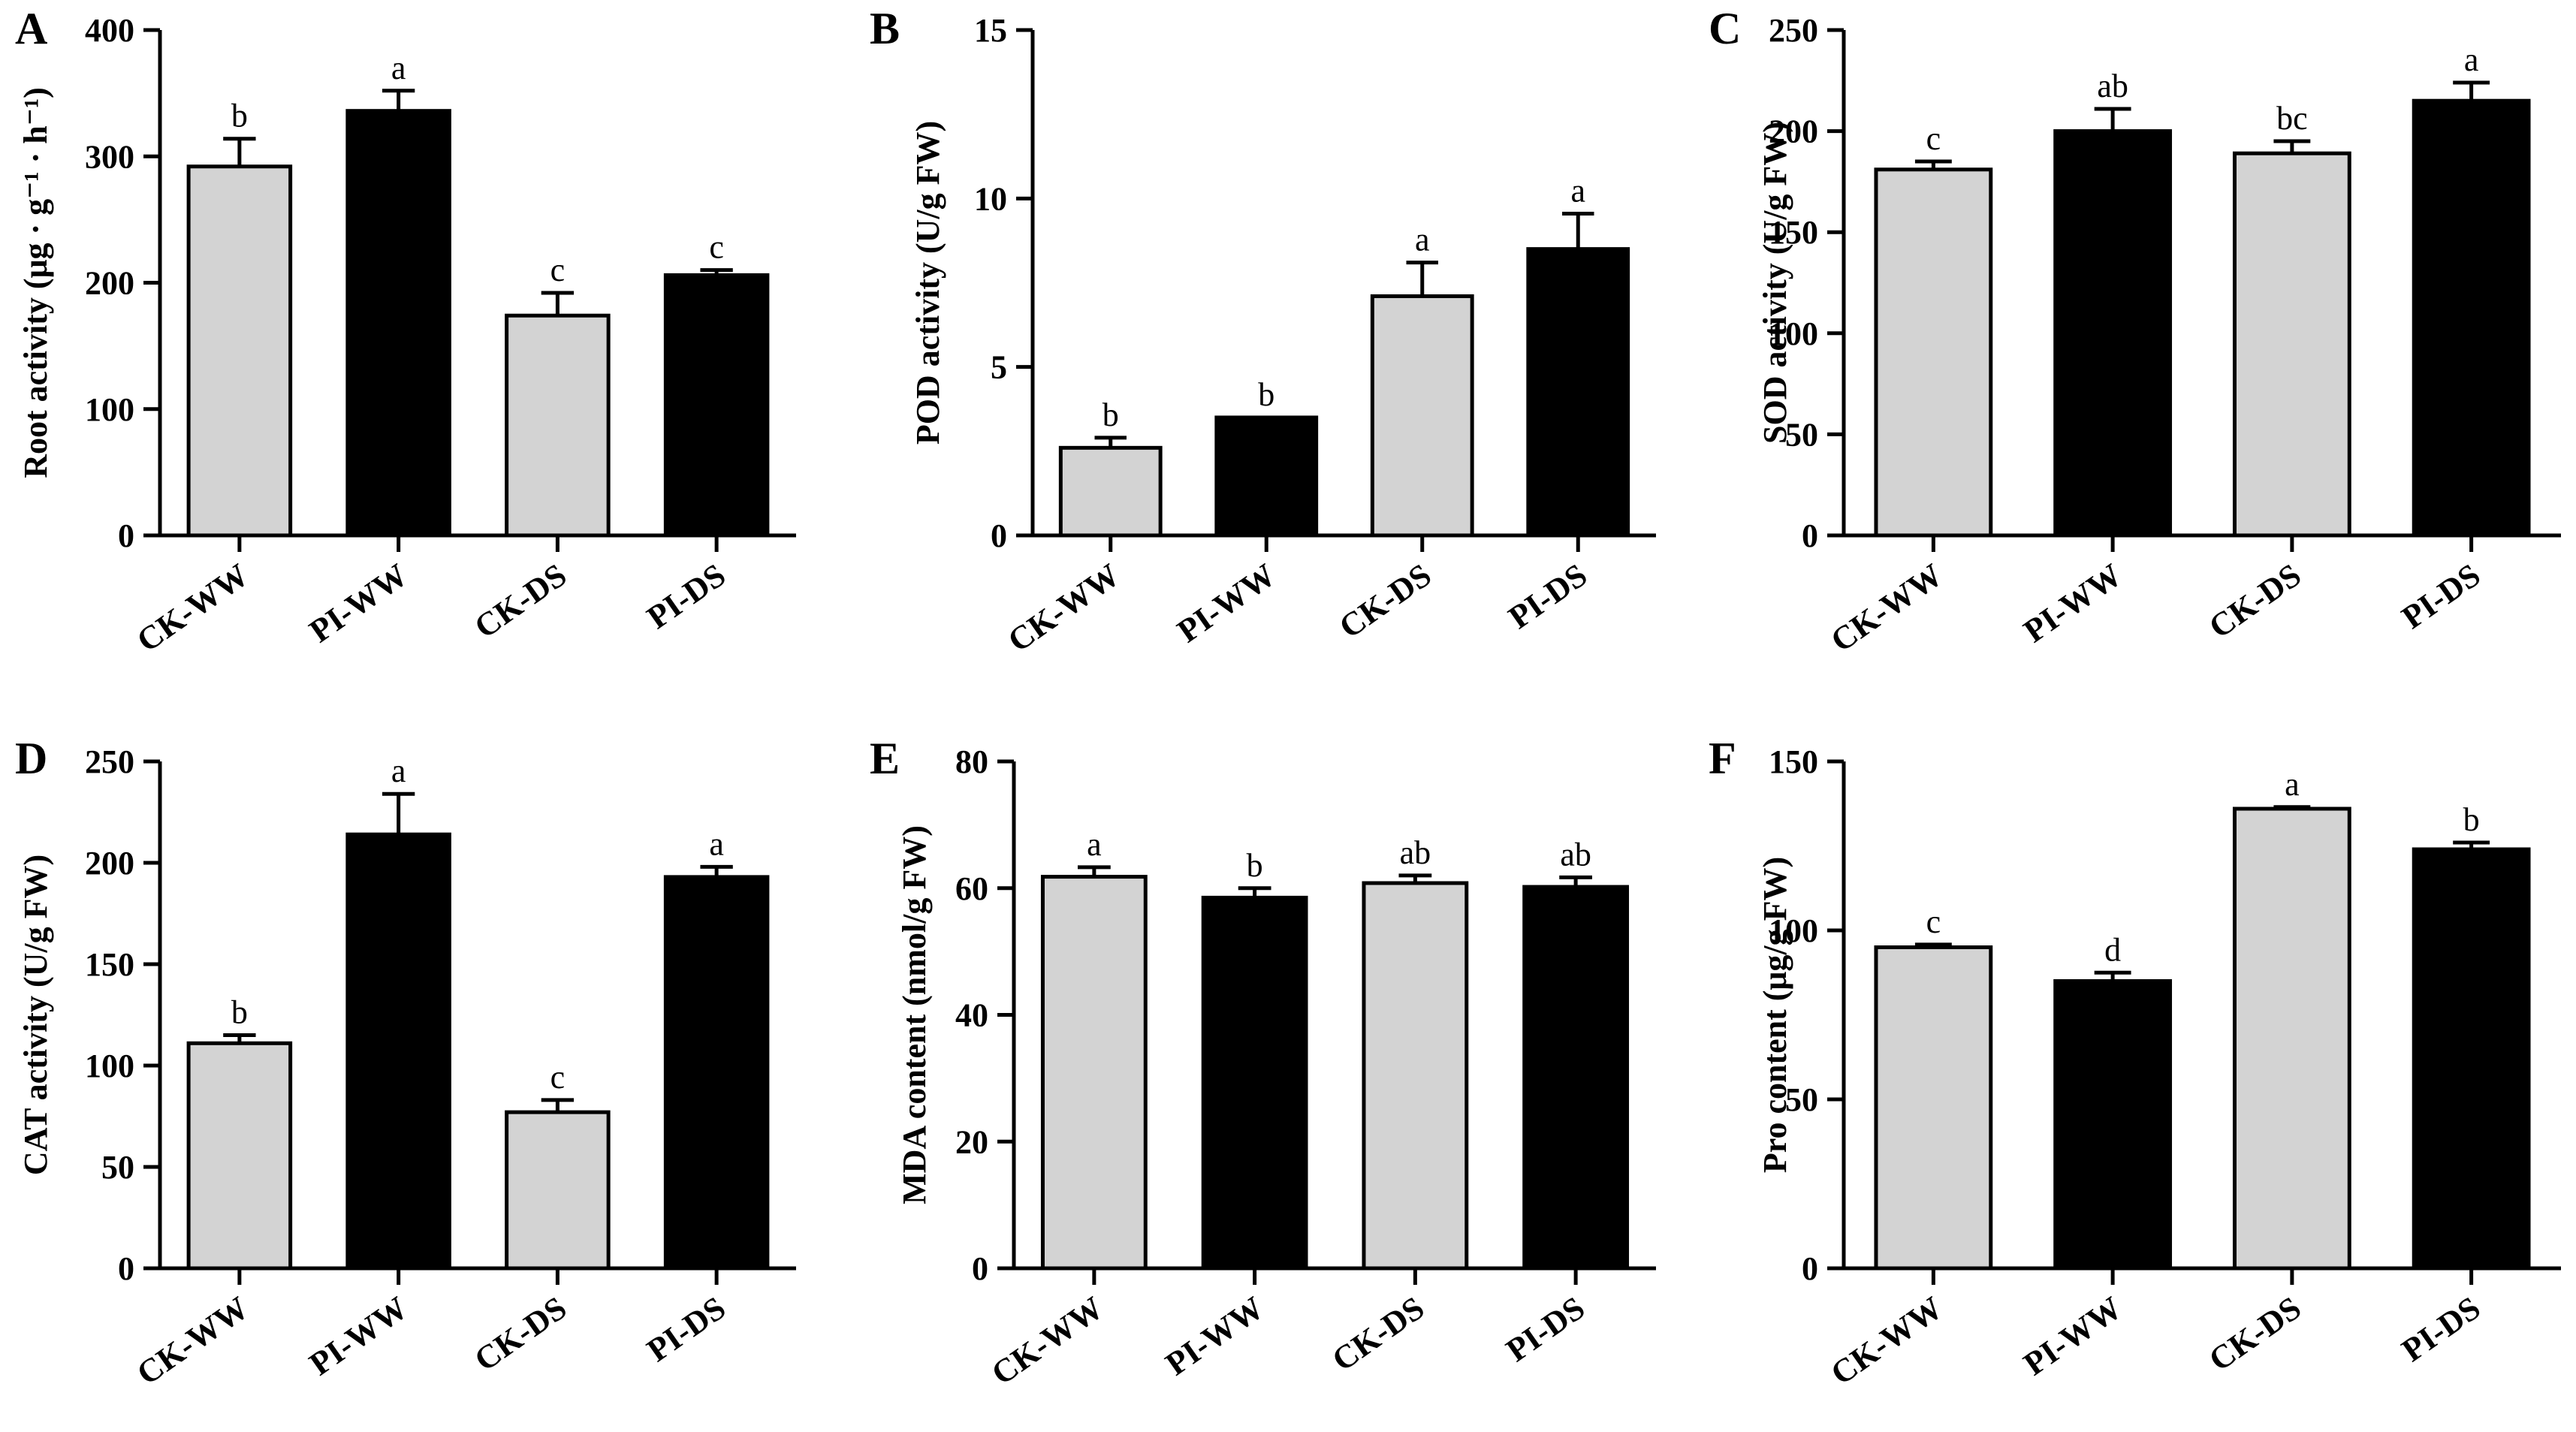  What do you see at coordinates (1775, 1015) in the screenshot?
I see `y-axis-label: Pro content (μg/g FW)` at bounding box center [1775, 1015].